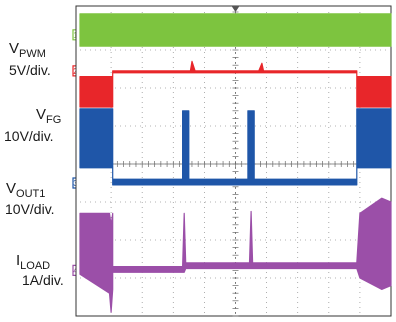 This screenshot has height=322, width=396. Describe the element at coordinates (11, 188) in the screenshot. I see `ch3-name: V` at that location.